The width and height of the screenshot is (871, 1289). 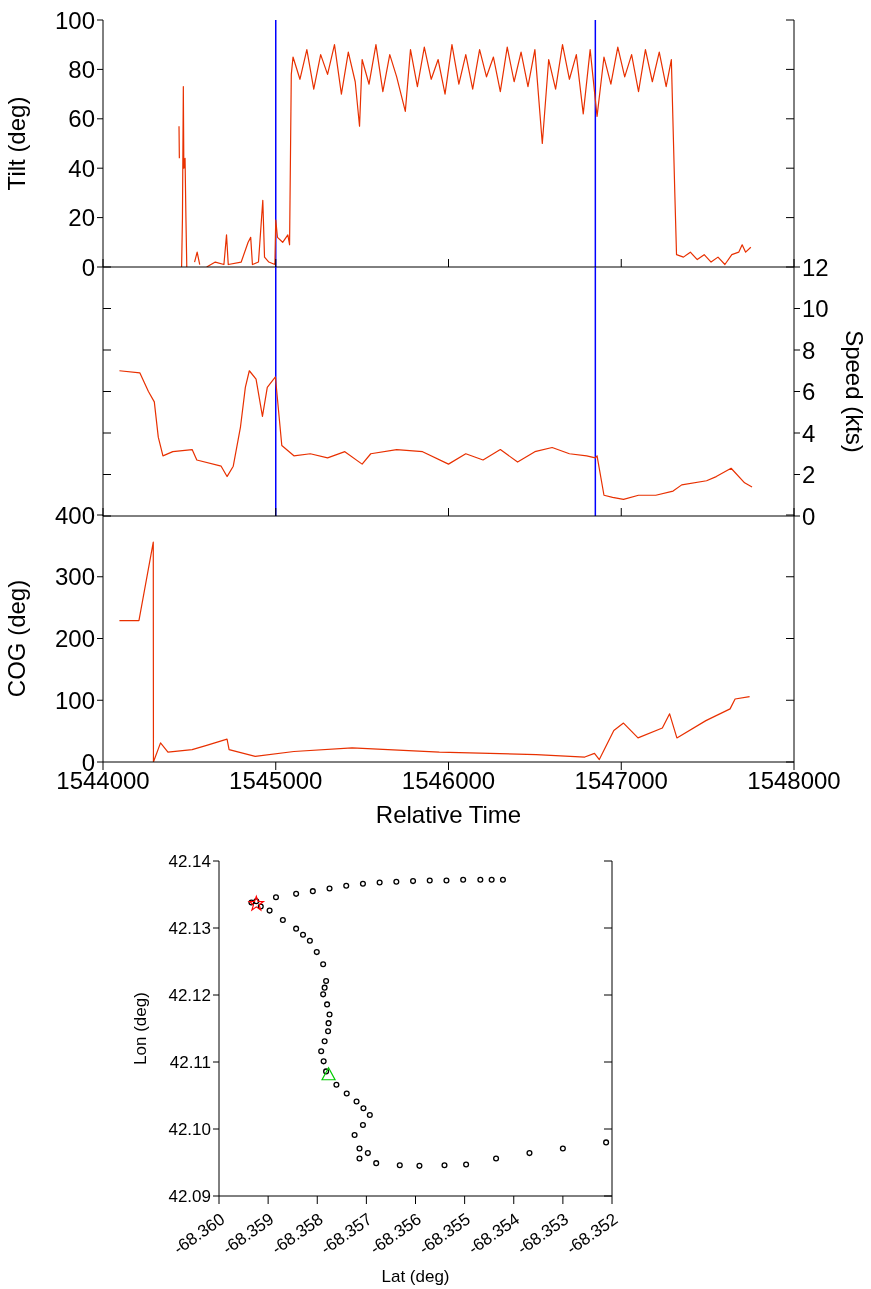 I want to click on y-tick-label: 12, so click(x=815, y=267).